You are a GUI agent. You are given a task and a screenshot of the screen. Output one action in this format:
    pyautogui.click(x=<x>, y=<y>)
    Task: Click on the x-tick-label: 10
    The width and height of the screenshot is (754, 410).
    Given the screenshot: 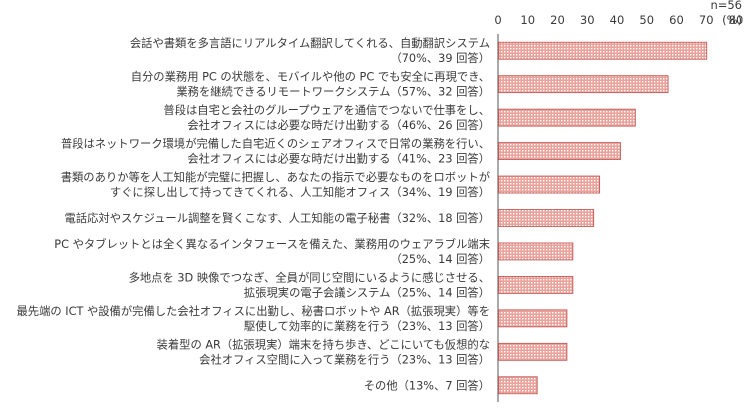 What is the action you would take?
    pyautogui.click(x=527, y=20)
    